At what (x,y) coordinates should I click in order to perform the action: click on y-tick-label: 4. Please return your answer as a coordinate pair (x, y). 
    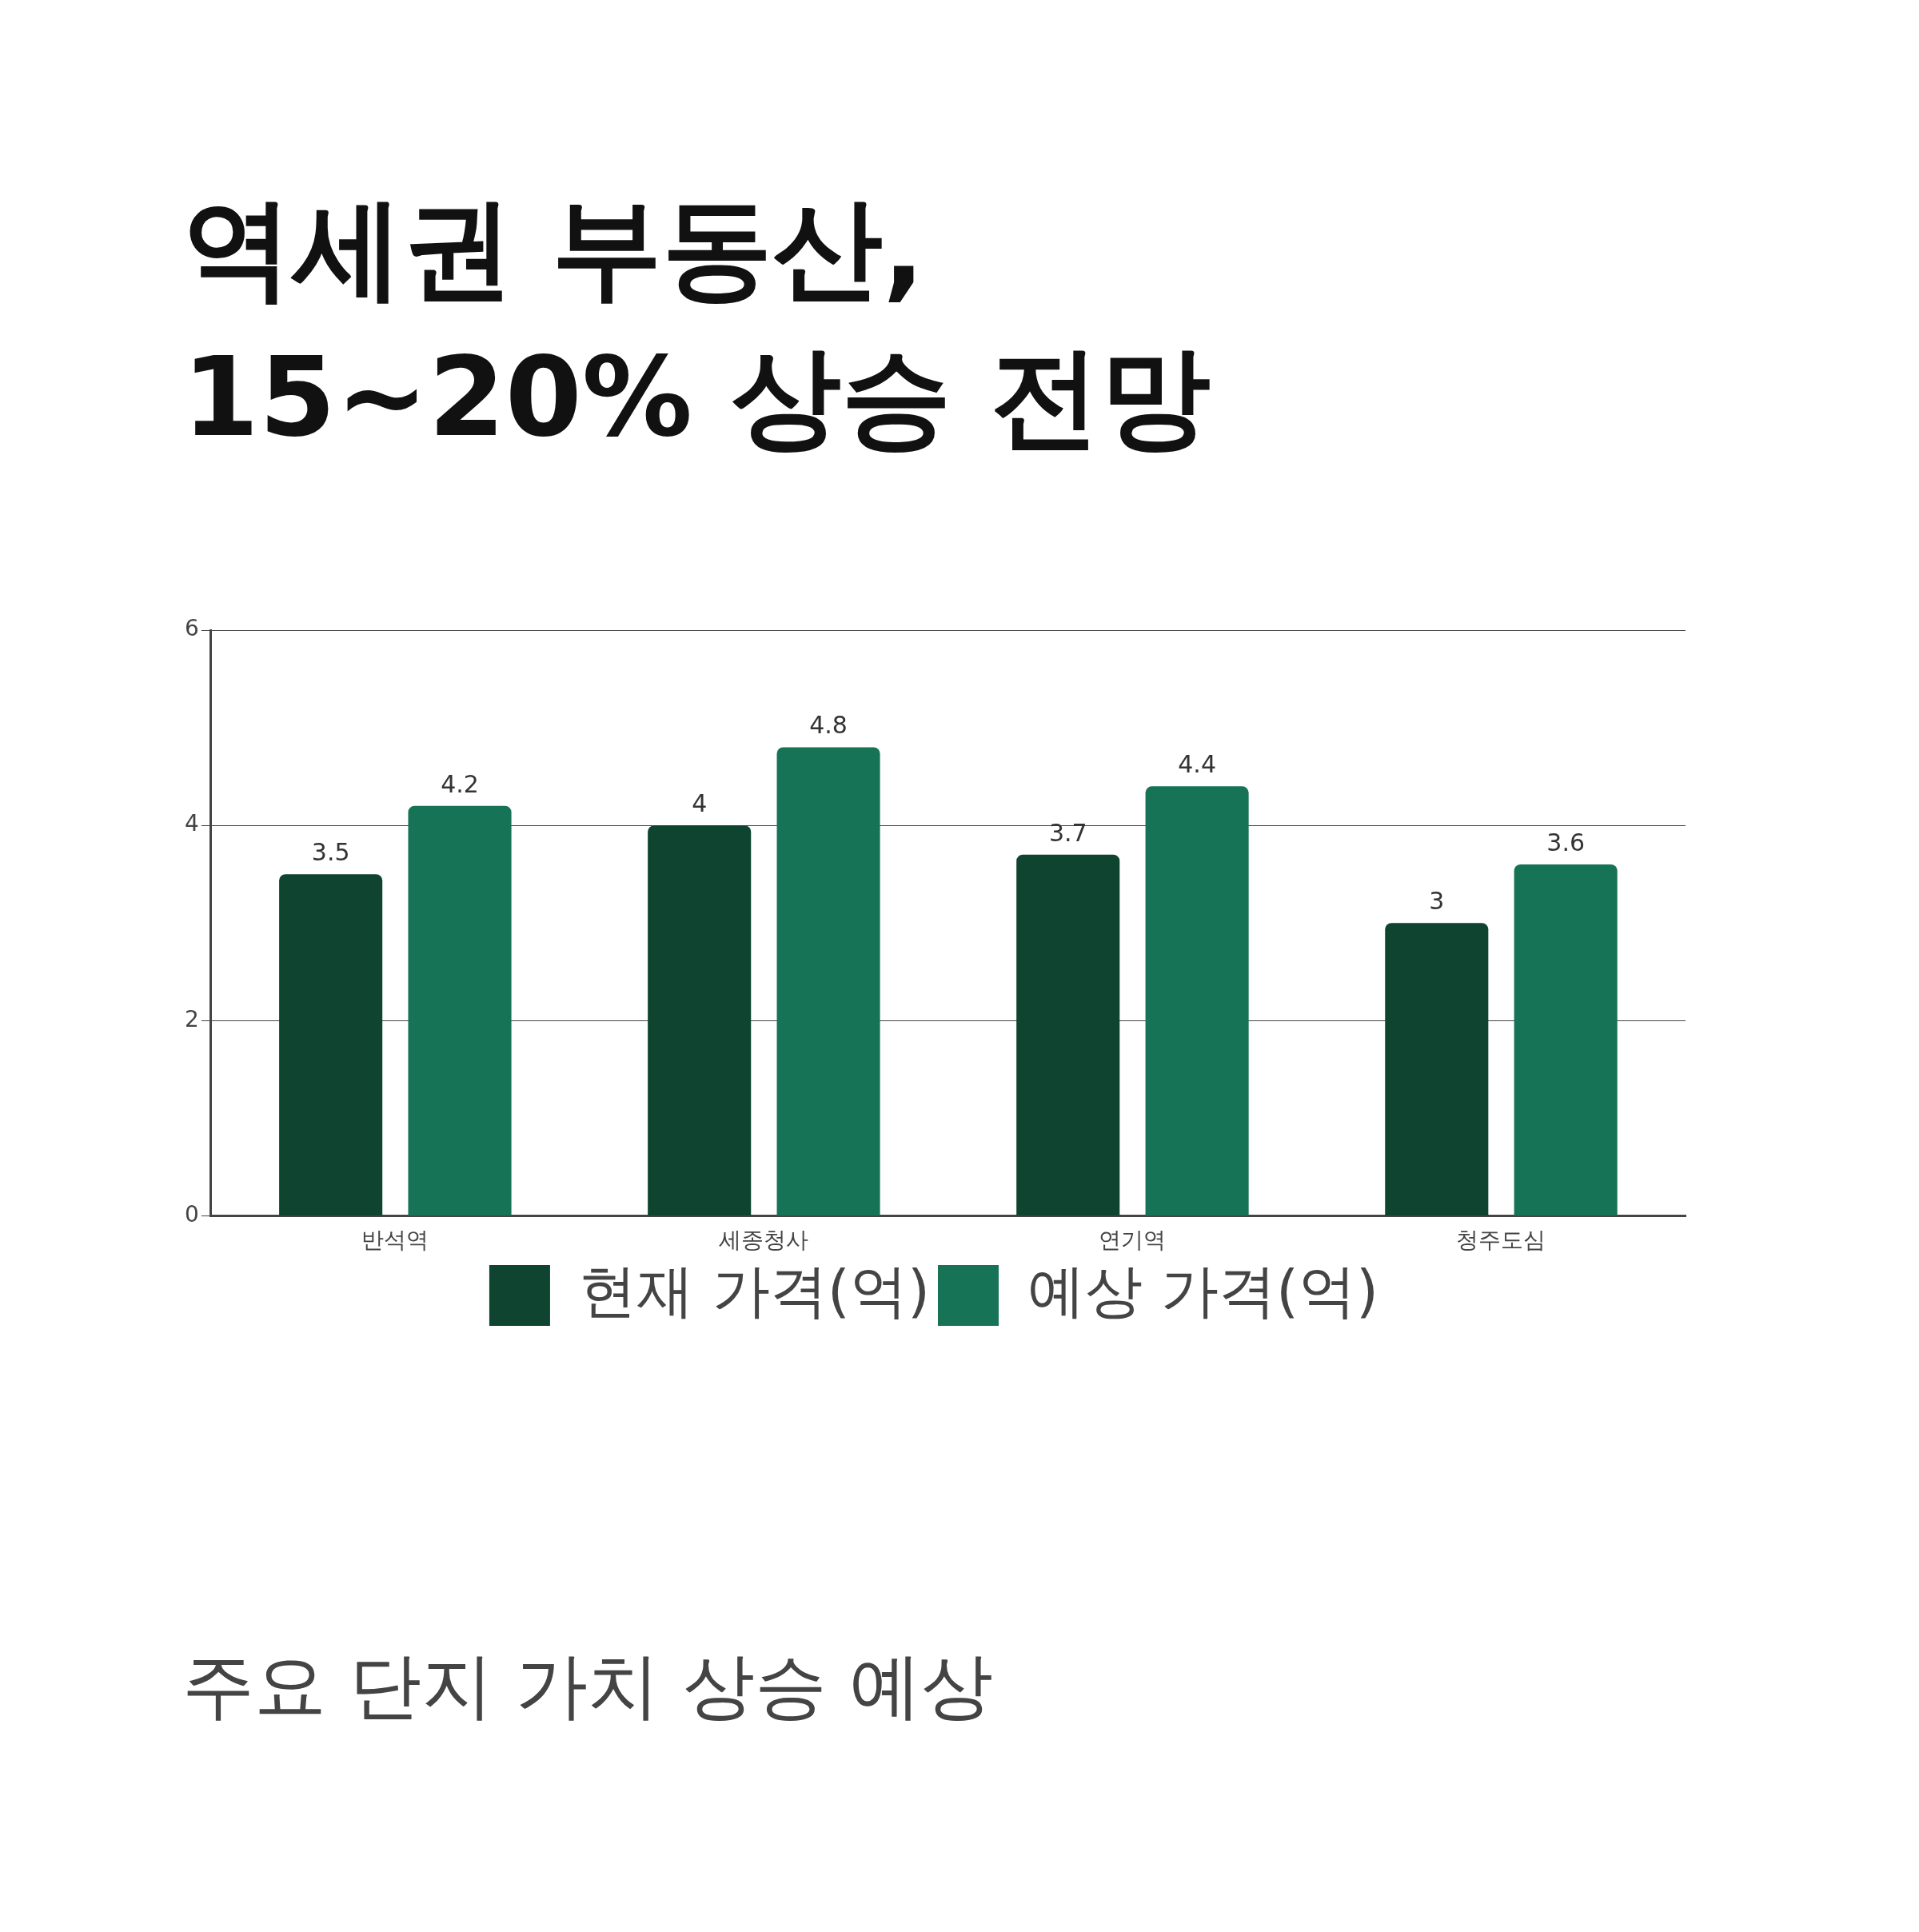
    Looking at the image, I should click on (191, 823).